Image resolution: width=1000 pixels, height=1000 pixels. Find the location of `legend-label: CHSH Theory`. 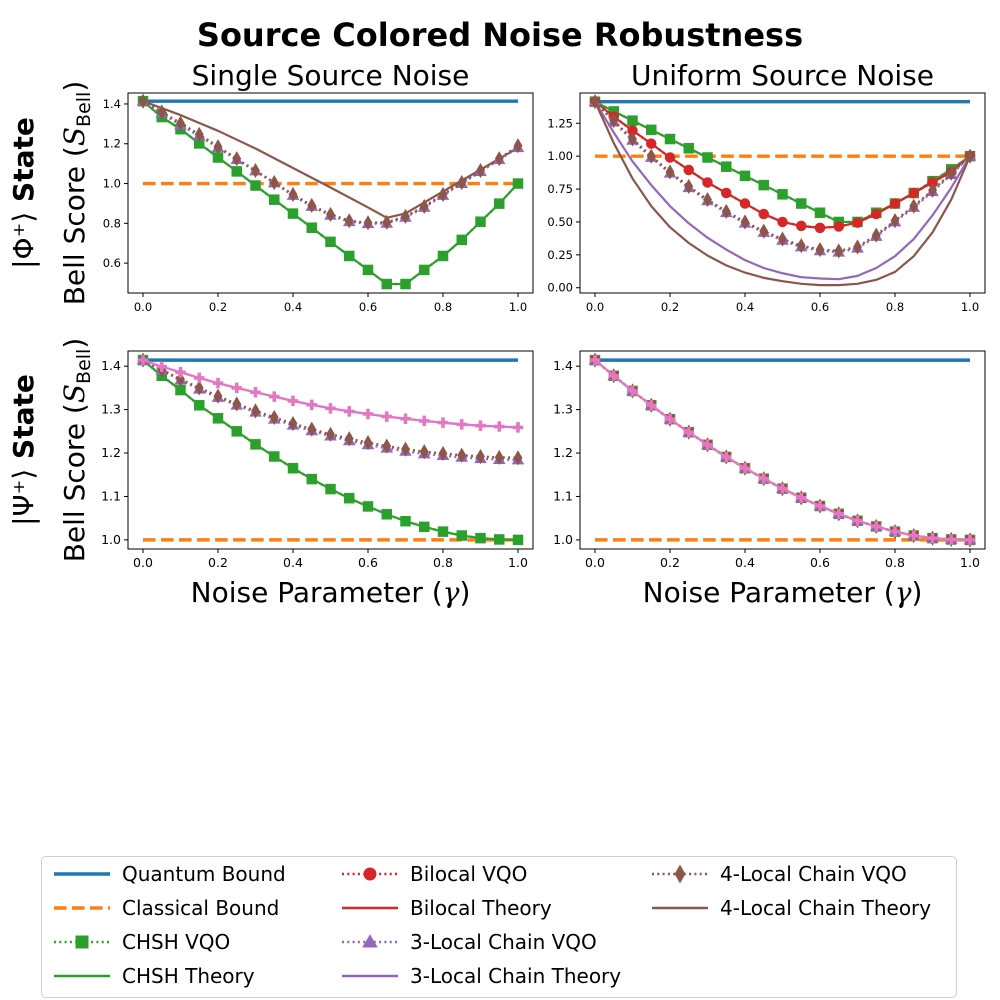

legend-label: CHSH Theory is located at coordinates (188, 976).